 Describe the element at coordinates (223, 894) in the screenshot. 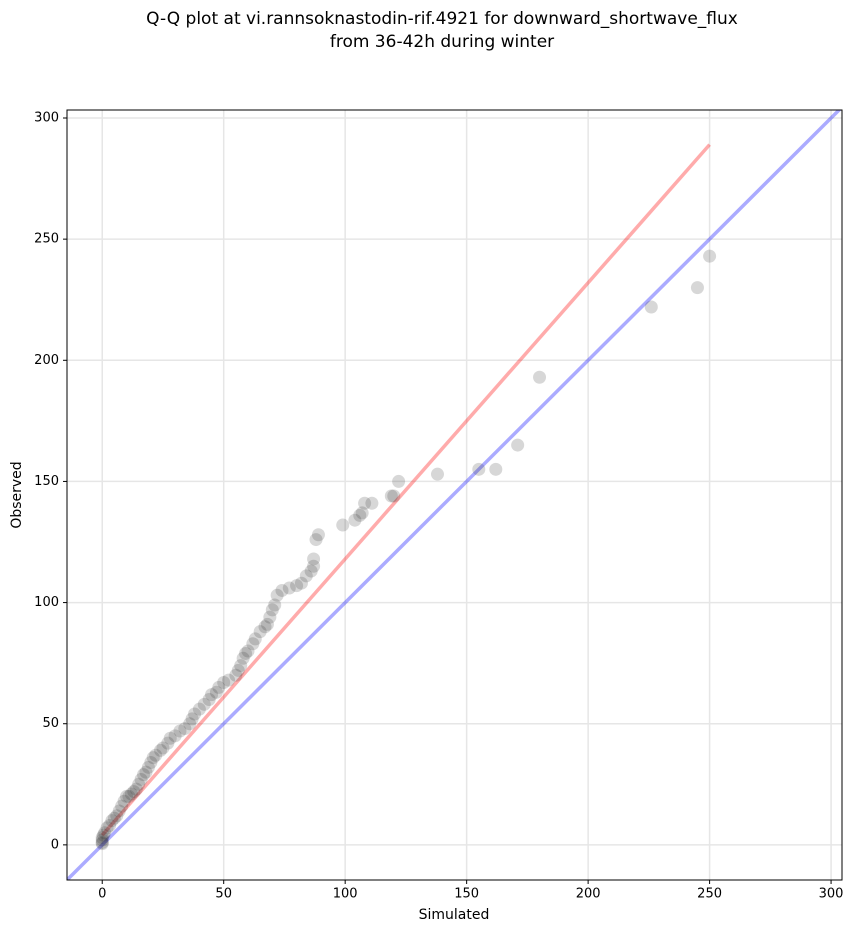

I see `x-tick-label: 50` at that location.